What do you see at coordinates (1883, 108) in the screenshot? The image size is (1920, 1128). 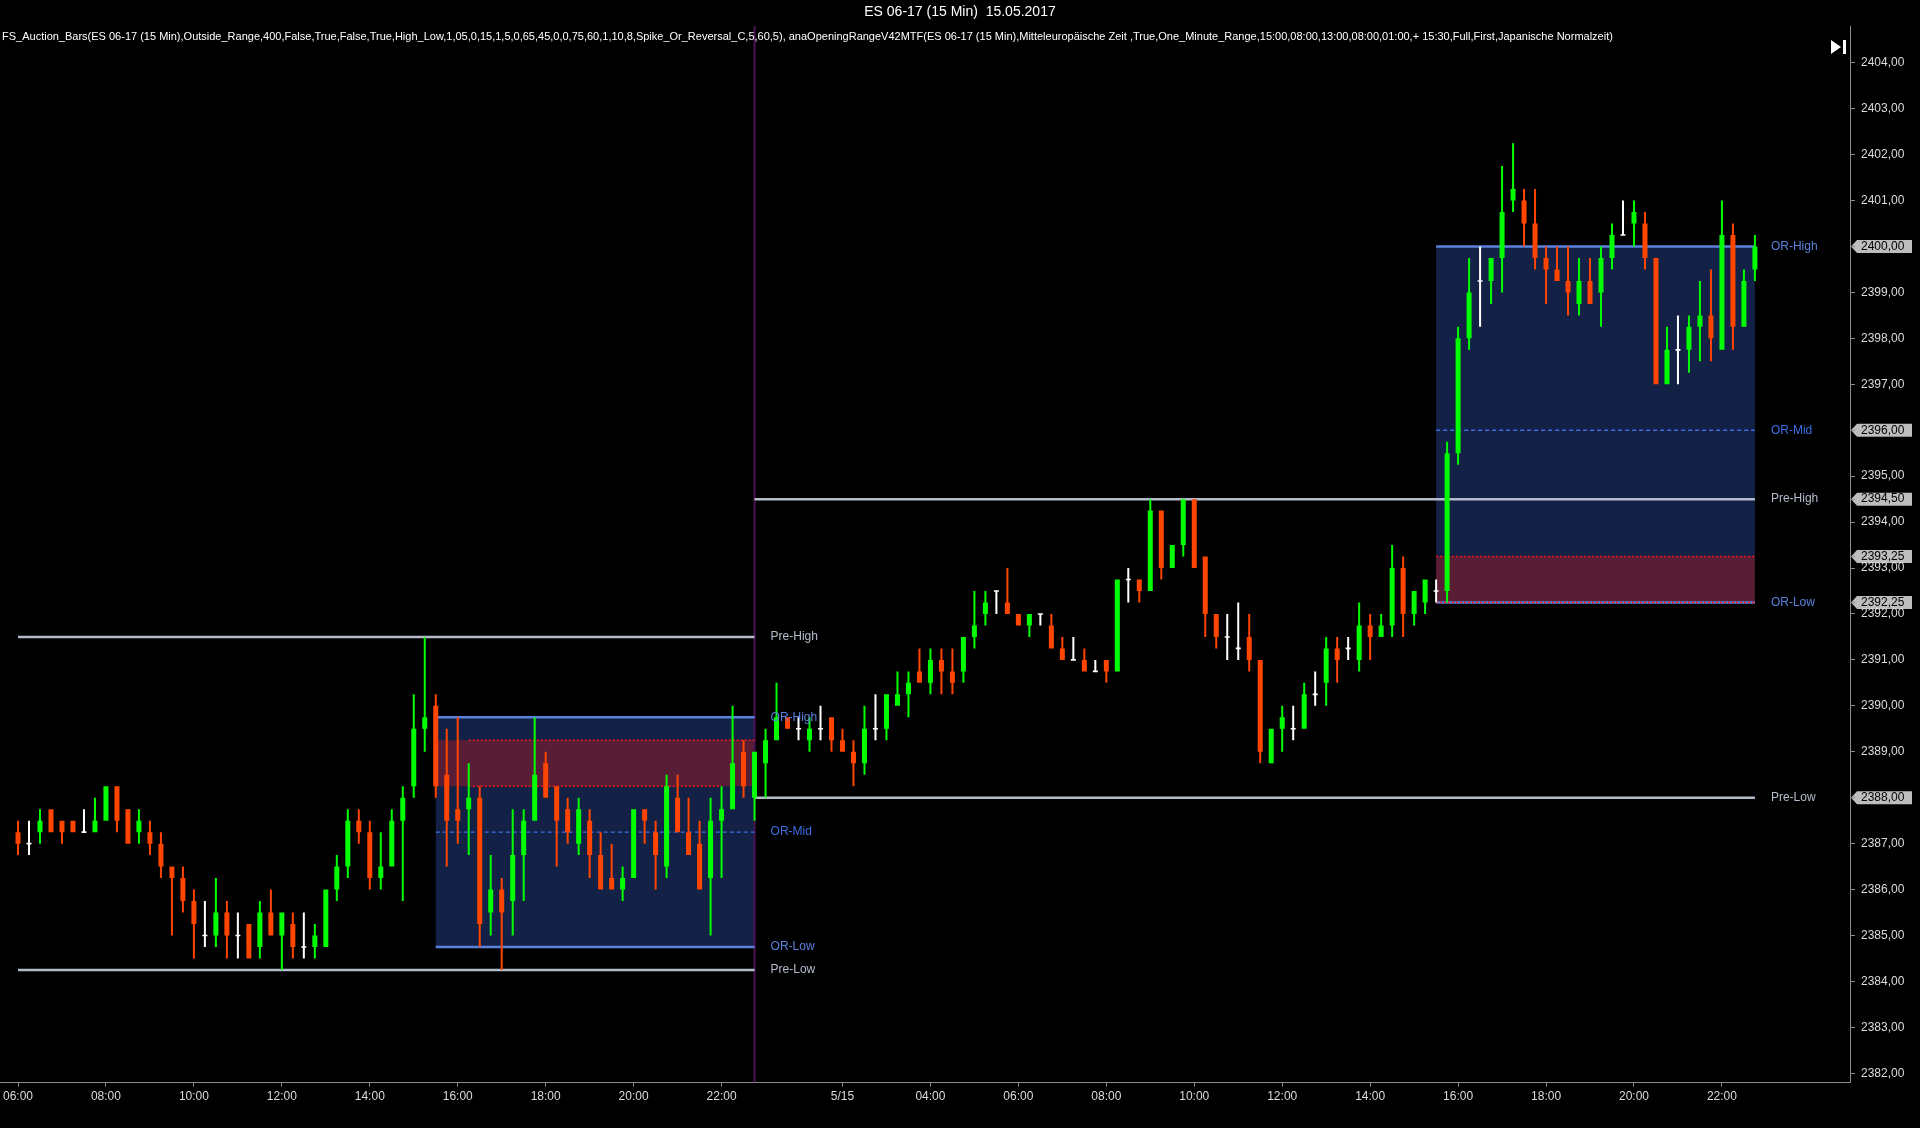 I see `y-tick-label: 2403,00` at bounding box center [1883, 108].